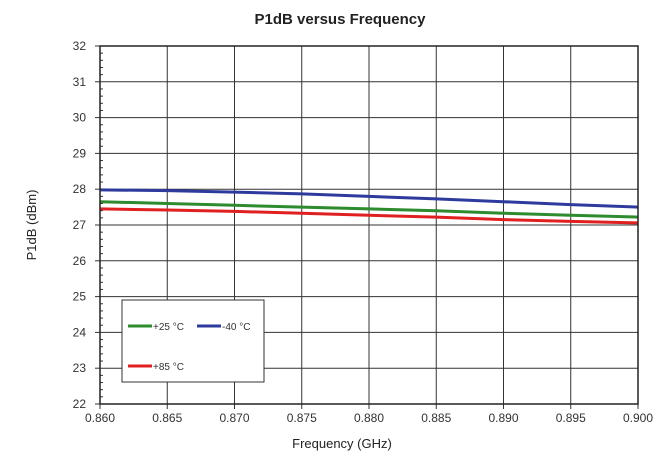 This screenshot has width=668, height=460. What do you see at coordinates (168, 327) in the screenshot?
I see `legend-label-25c: +25 °C` at bounding box center [168, 327].